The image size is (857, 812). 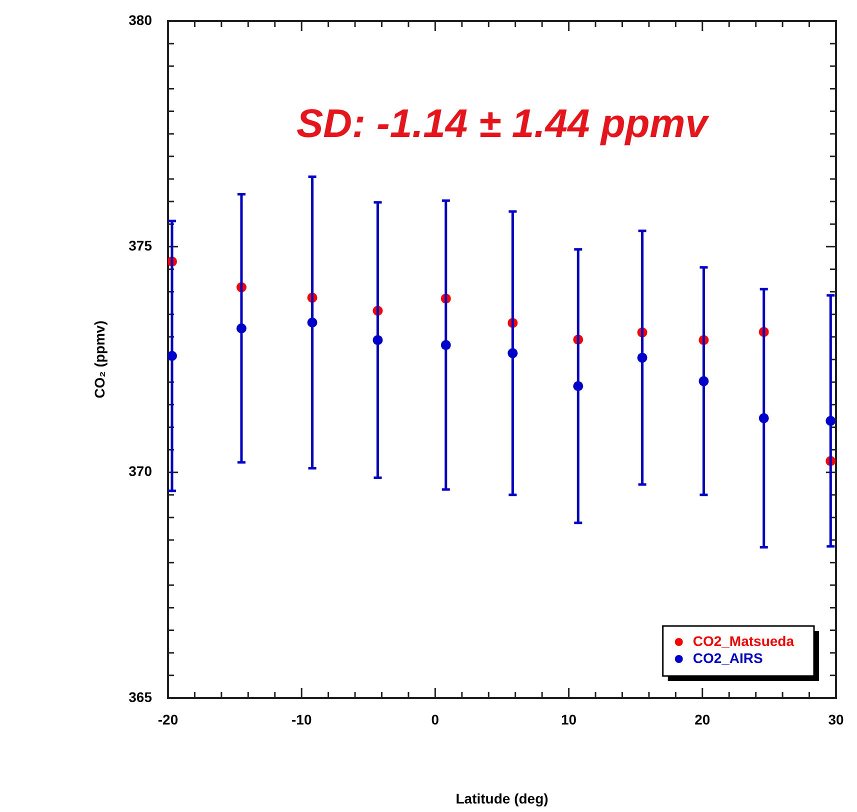 What do you see at coordinates (503, 124) in the screenshot?
I see `annotation: SD: -1.14 ± 1.44 ppmv` at bounding box center [503, 124].